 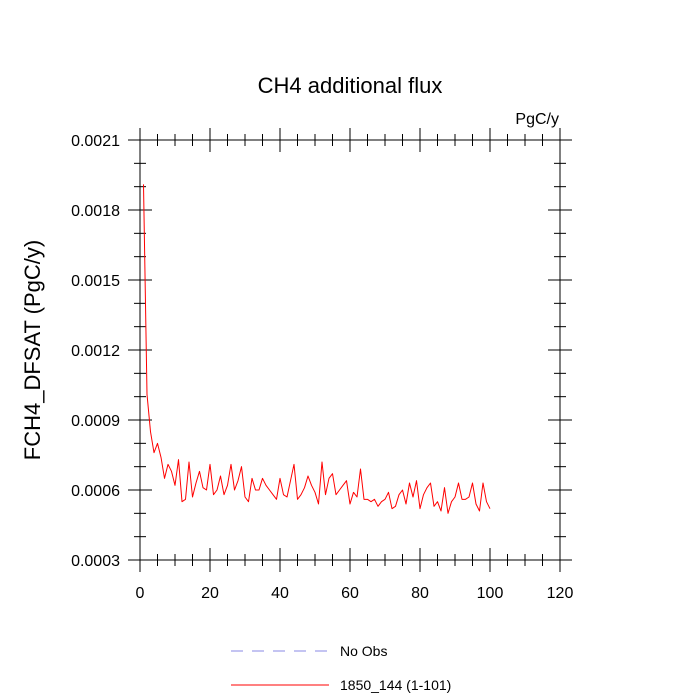 I want to click on y-tick-label: 0.0015, so click(x=95, y=281).